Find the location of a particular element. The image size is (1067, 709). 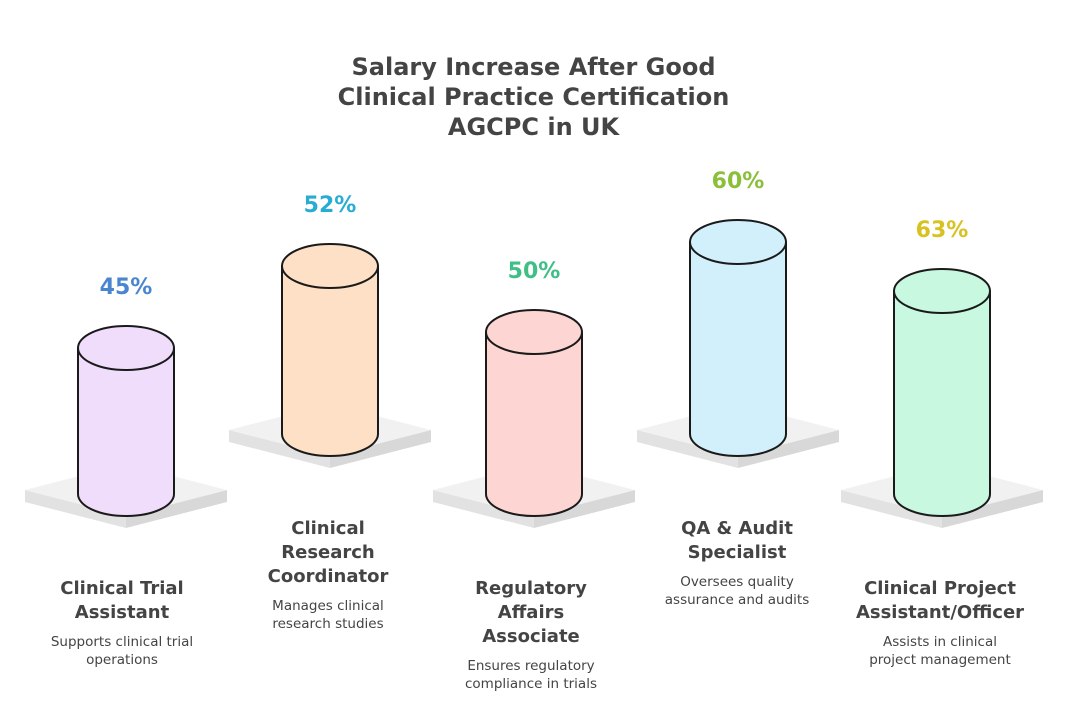

item-description-line: compliance in trials is located at coordinates (530, 684).